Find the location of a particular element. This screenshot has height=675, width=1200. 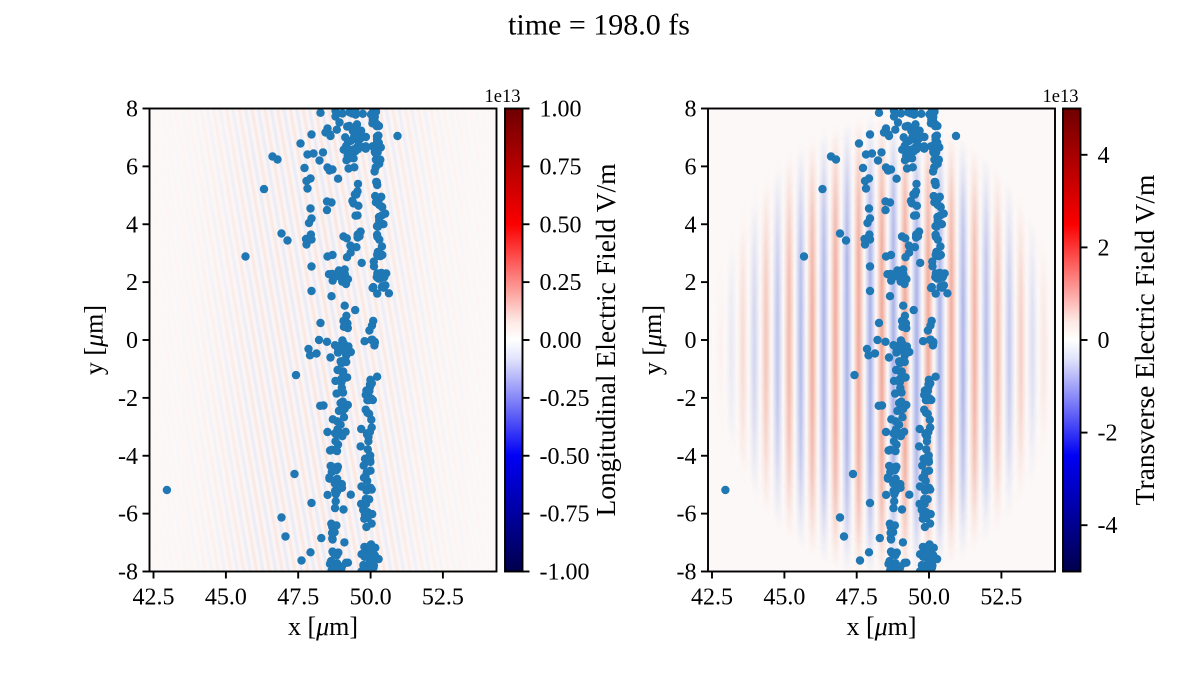

svg-text: 0.25 is located at coordinates (561, 283).